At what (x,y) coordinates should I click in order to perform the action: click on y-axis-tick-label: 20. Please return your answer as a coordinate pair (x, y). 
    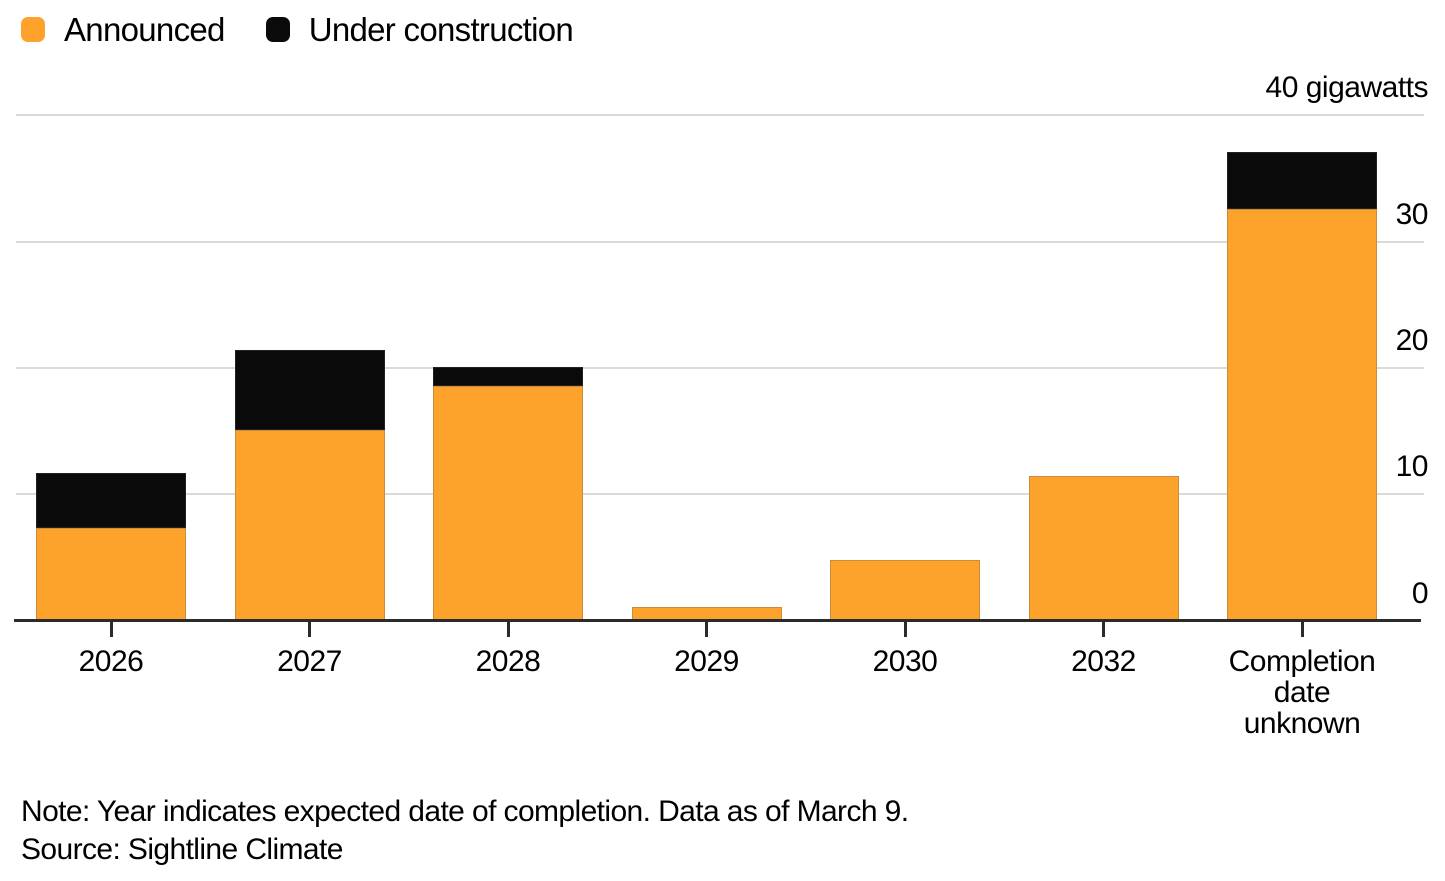
    Looking at the image, I should click on (1412, 340).